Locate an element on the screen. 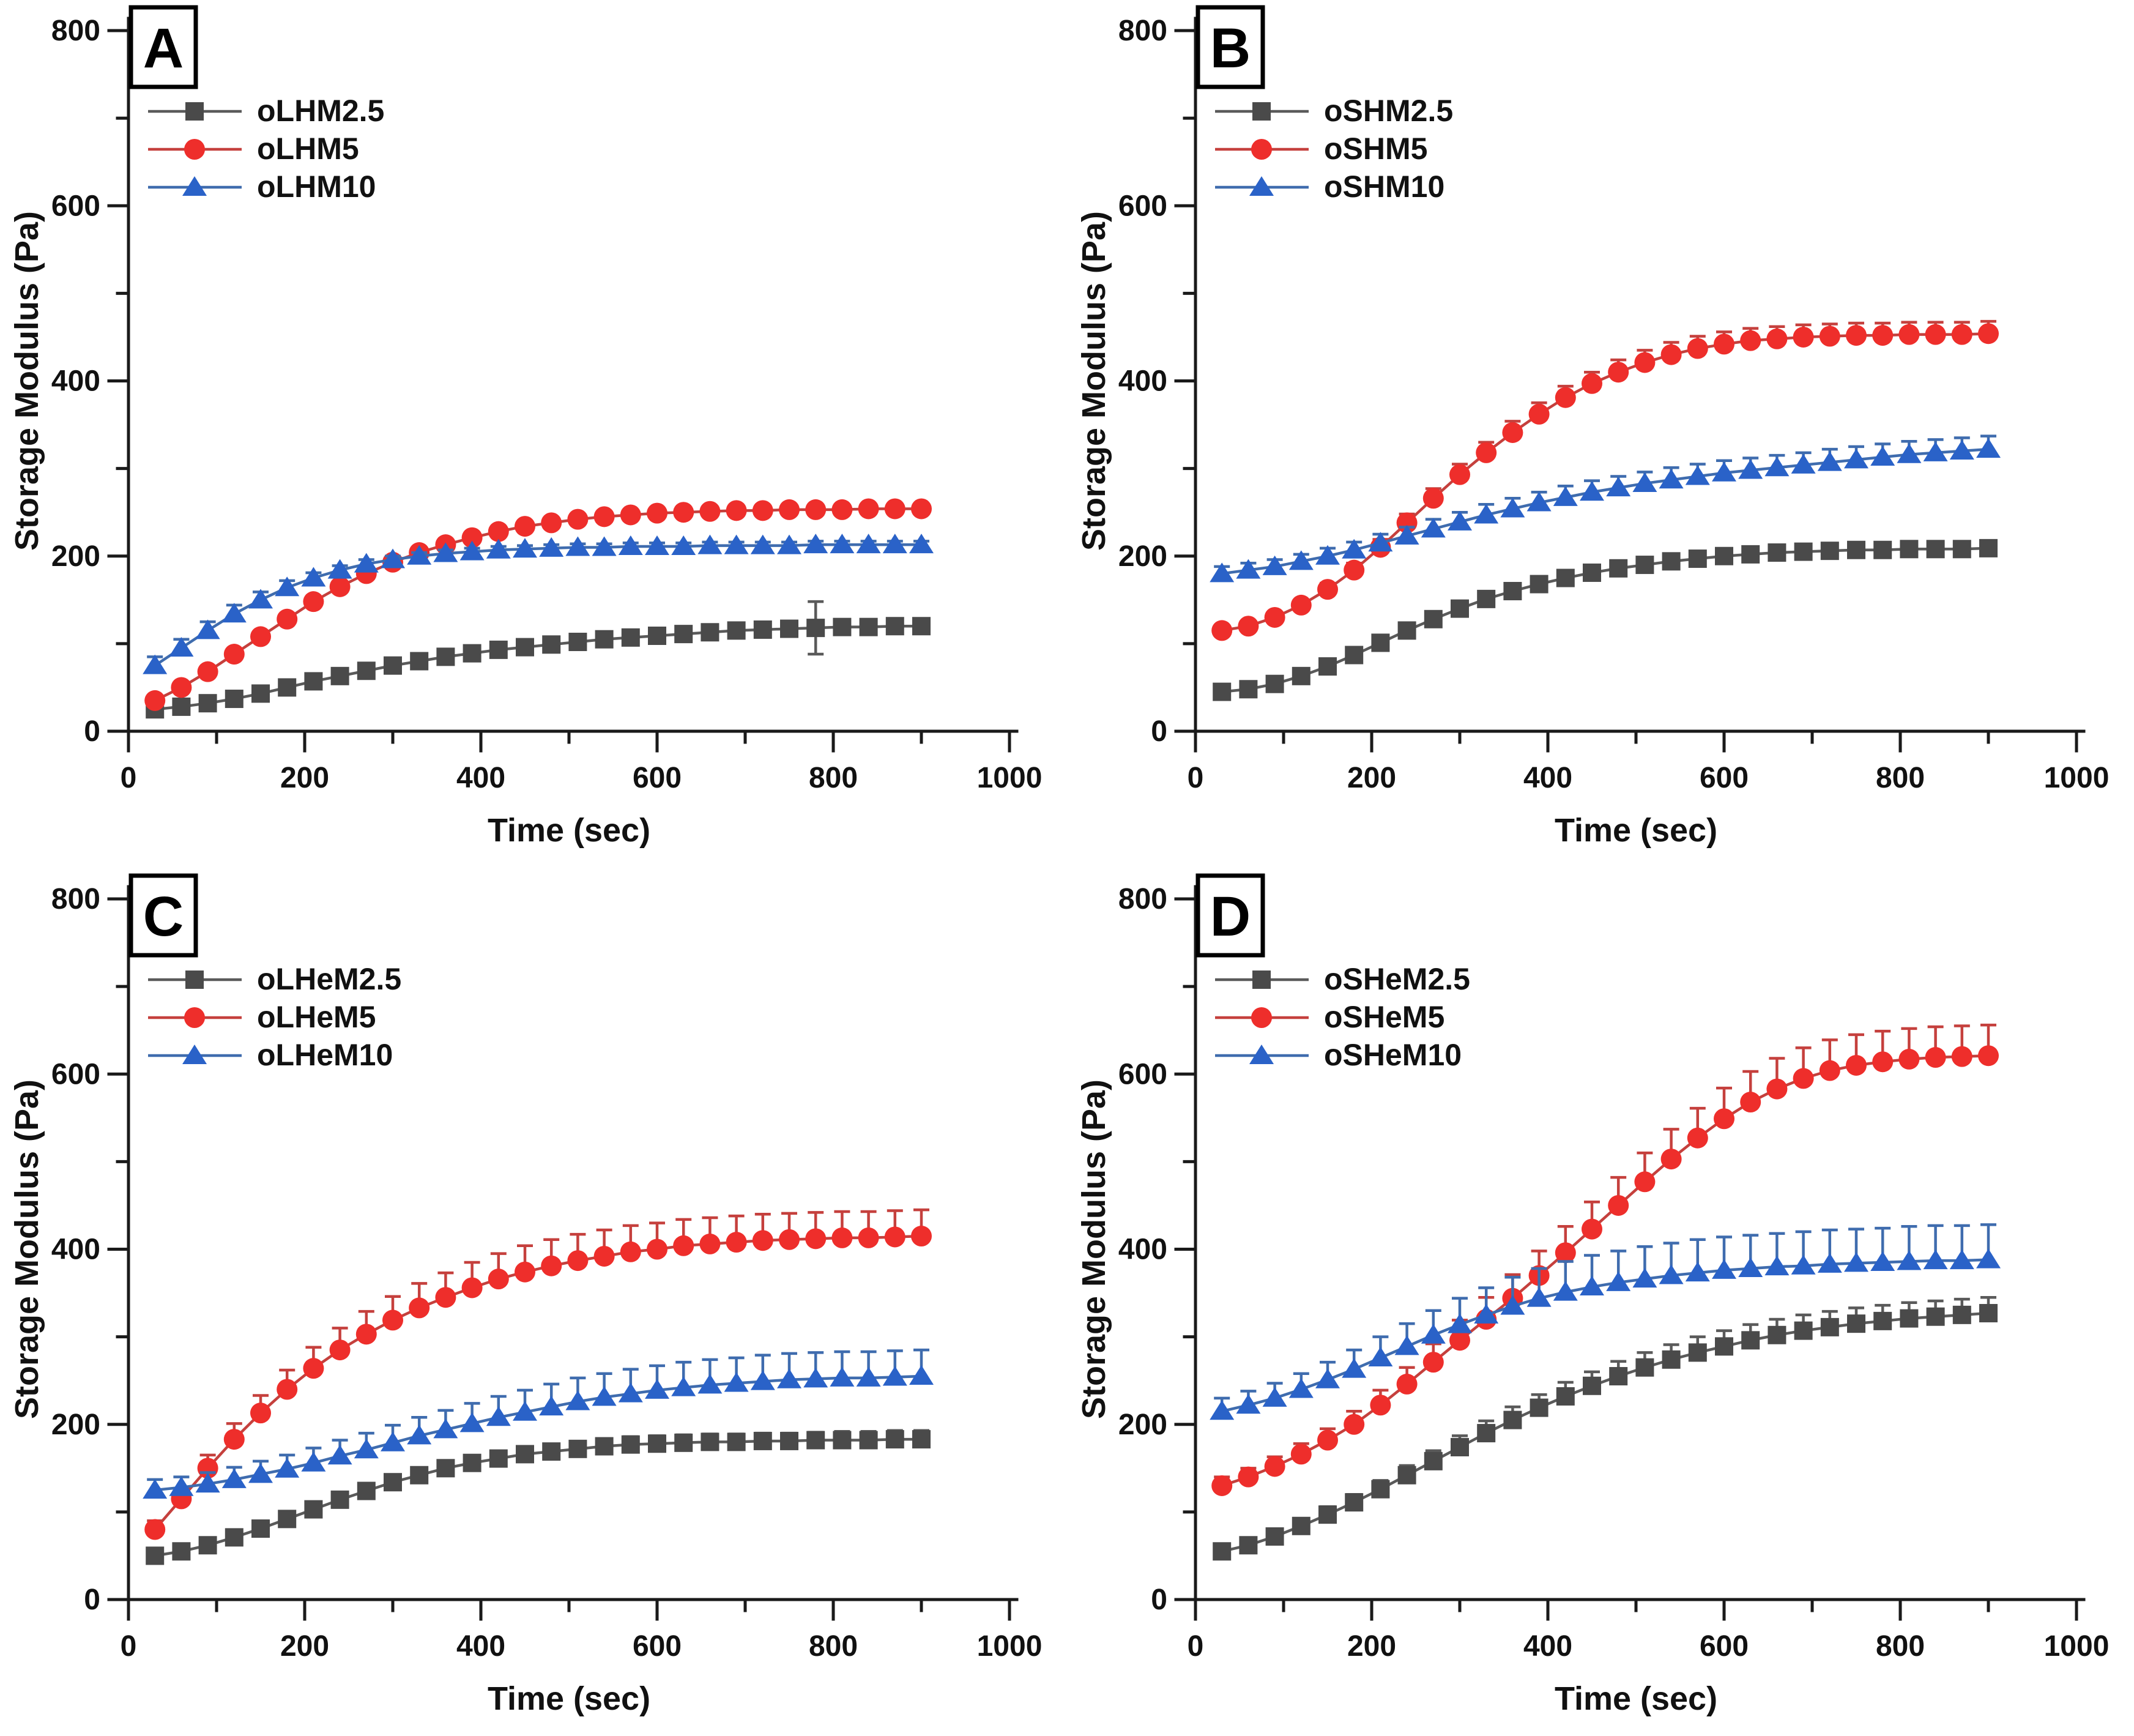 Image resolution: width=2134 pixels, height=1736 pixels. panel-letter-box is located at coordinates (1230, 47).